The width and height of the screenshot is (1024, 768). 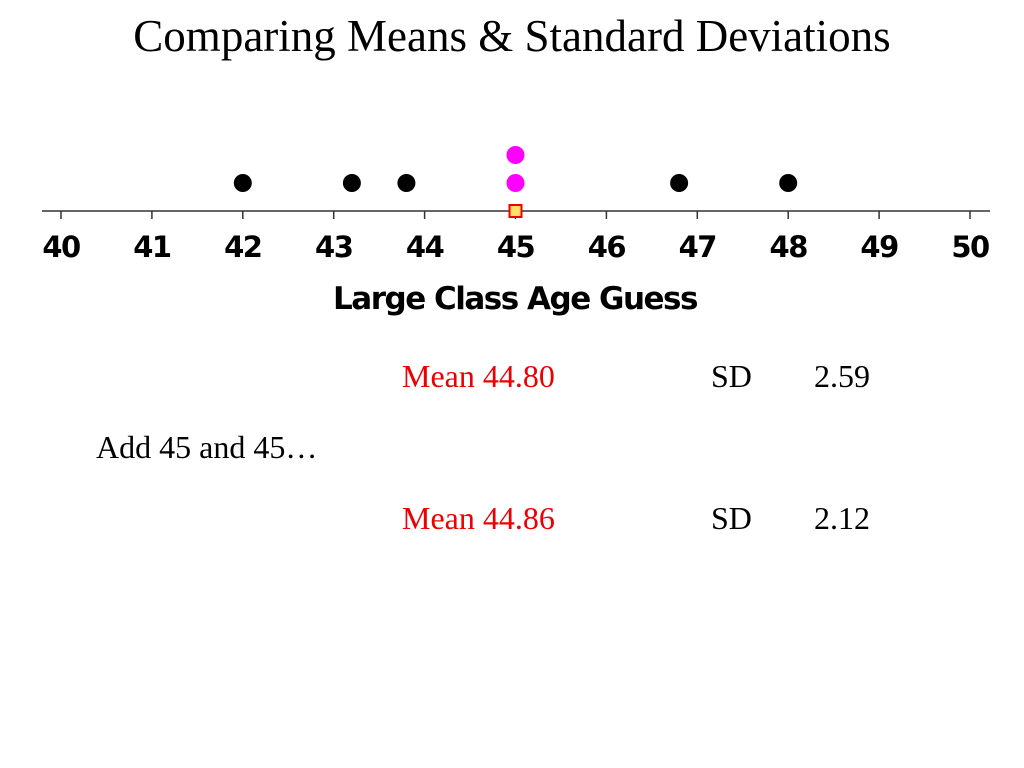 What do you see at coordinates (515, 211) in the screenshot?
I see `data-point-marker-square` at bounding box center [515, 211].